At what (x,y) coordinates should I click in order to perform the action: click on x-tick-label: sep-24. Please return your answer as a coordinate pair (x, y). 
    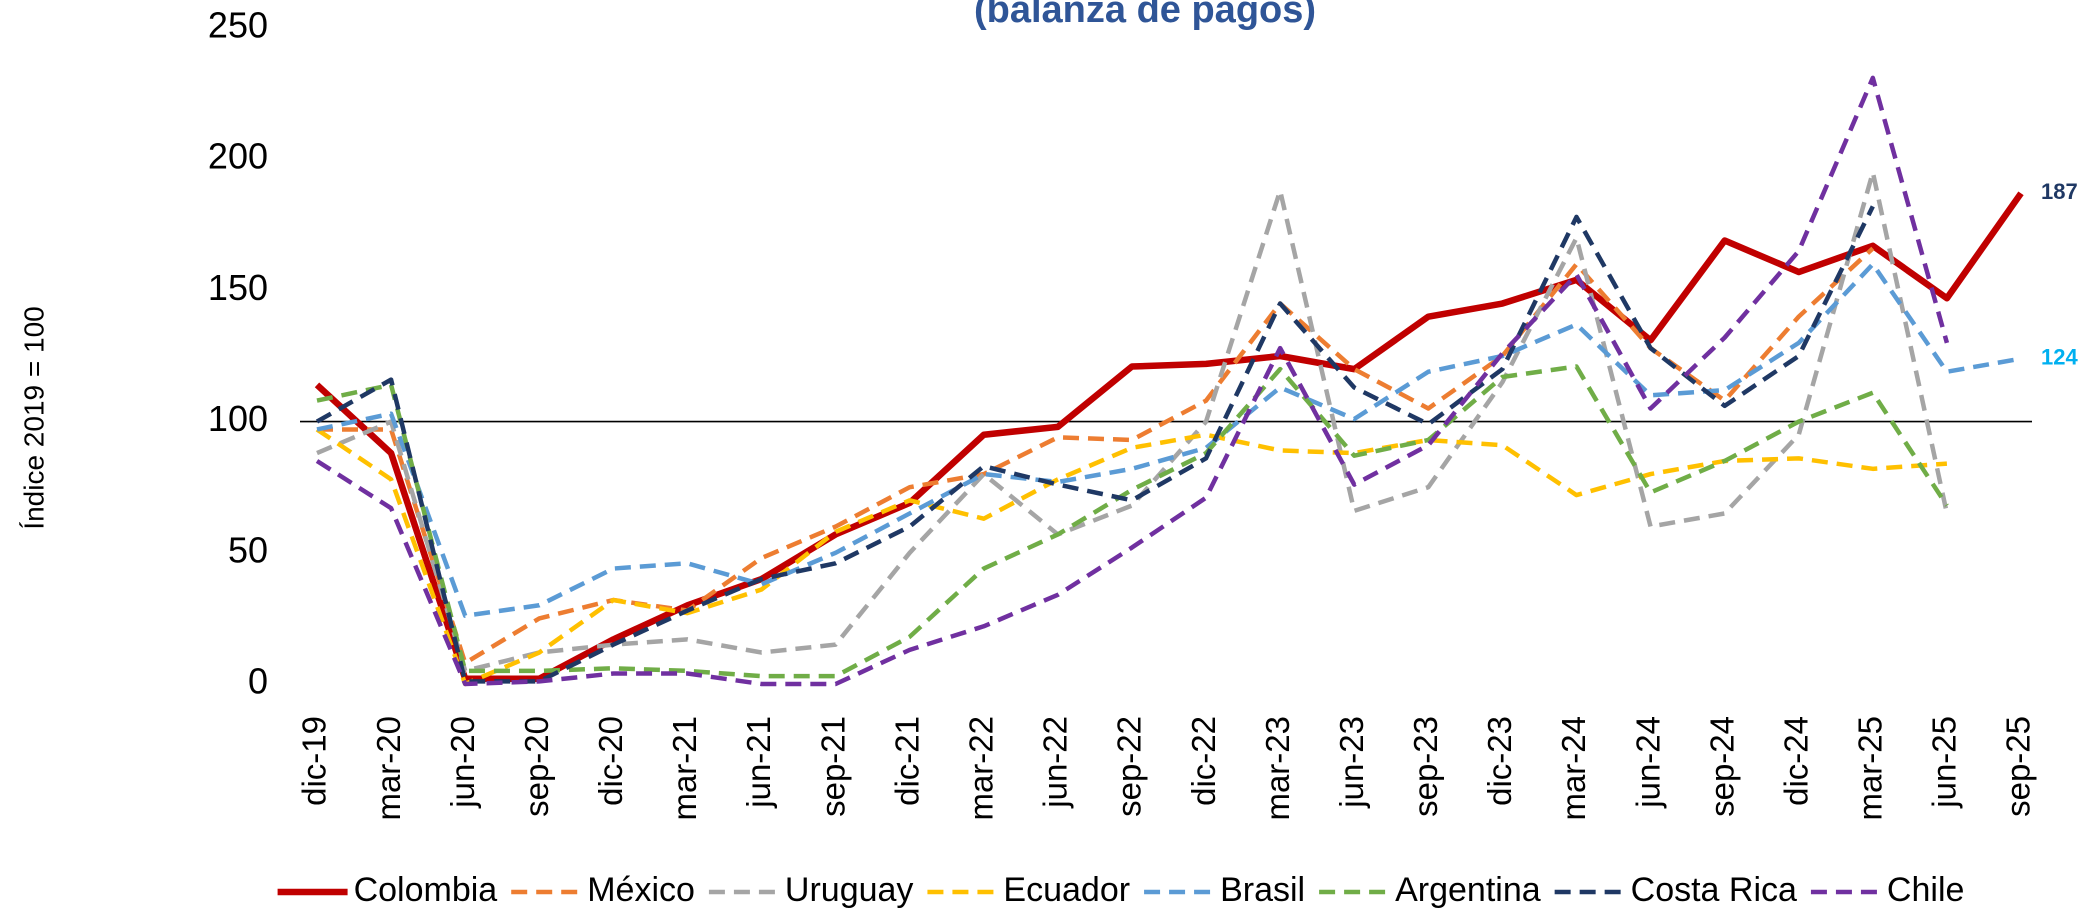
    Looking at the image, I should click on (1721, 766).